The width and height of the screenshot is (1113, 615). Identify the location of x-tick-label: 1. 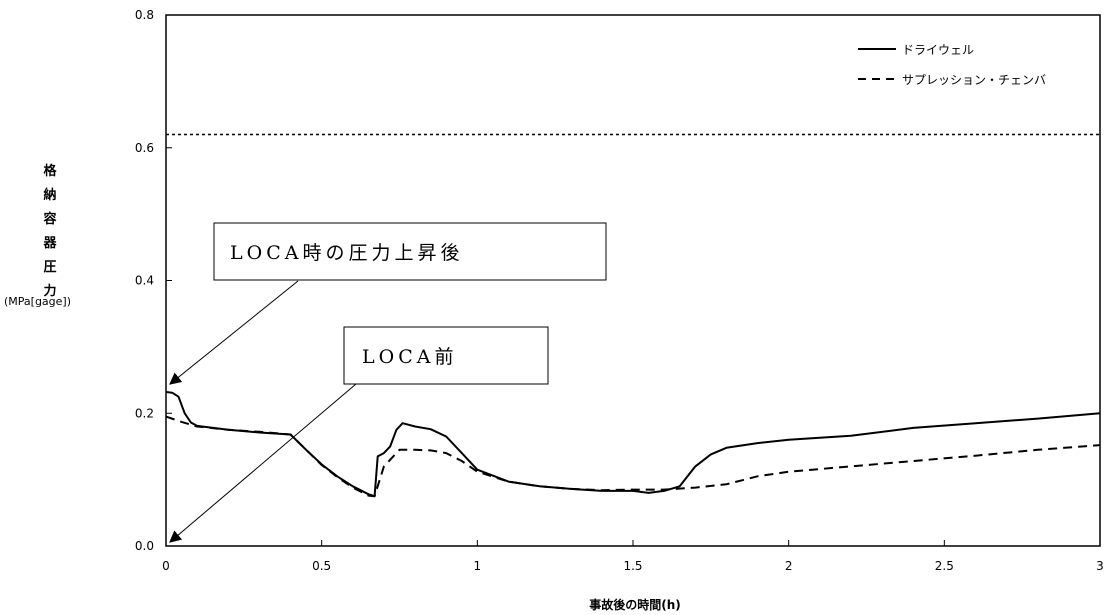
(478, 566).